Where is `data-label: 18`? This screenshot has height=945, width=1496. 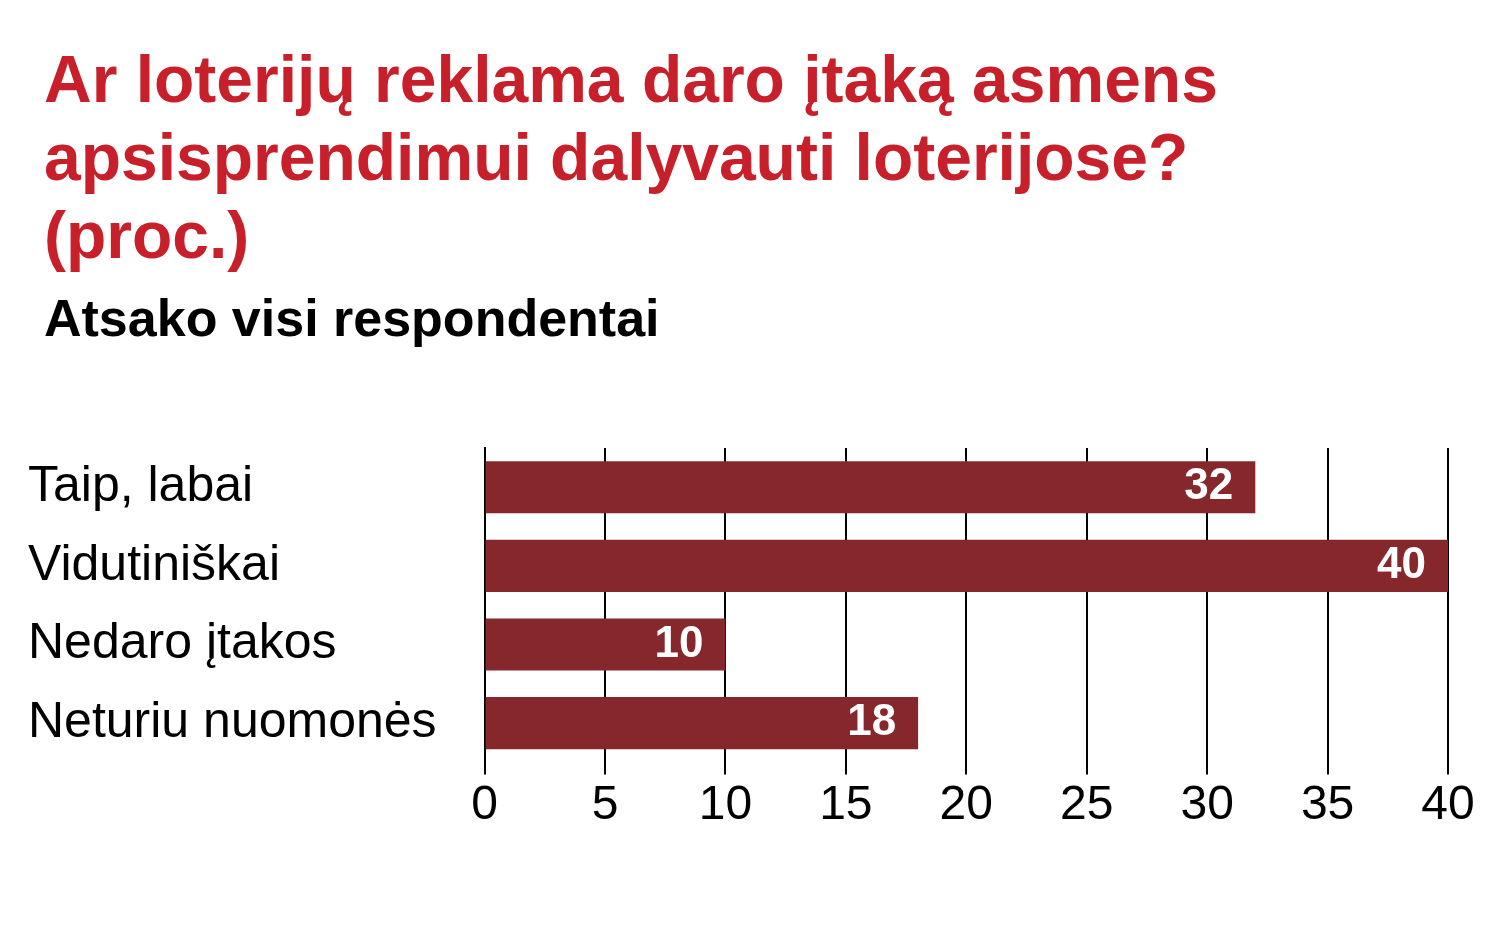
data-label: 18 is located at coordinates (872, 720).